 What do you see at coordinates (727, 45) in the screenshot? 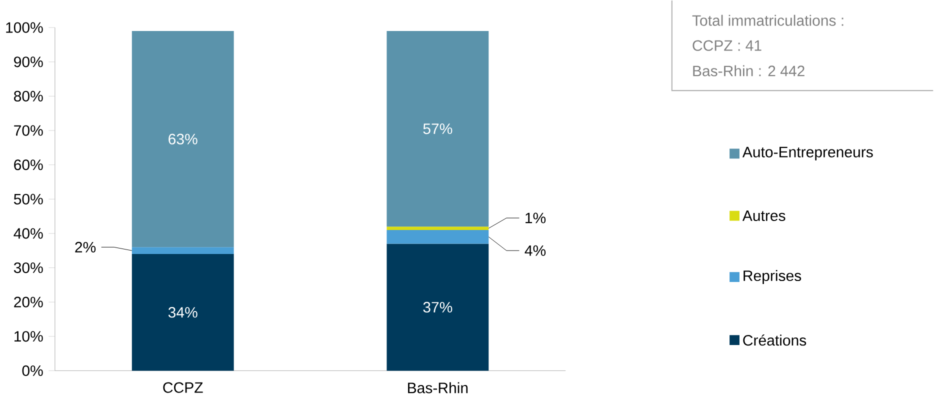
I see `text: CCPZ : 41` at bounding box center [727, 45].